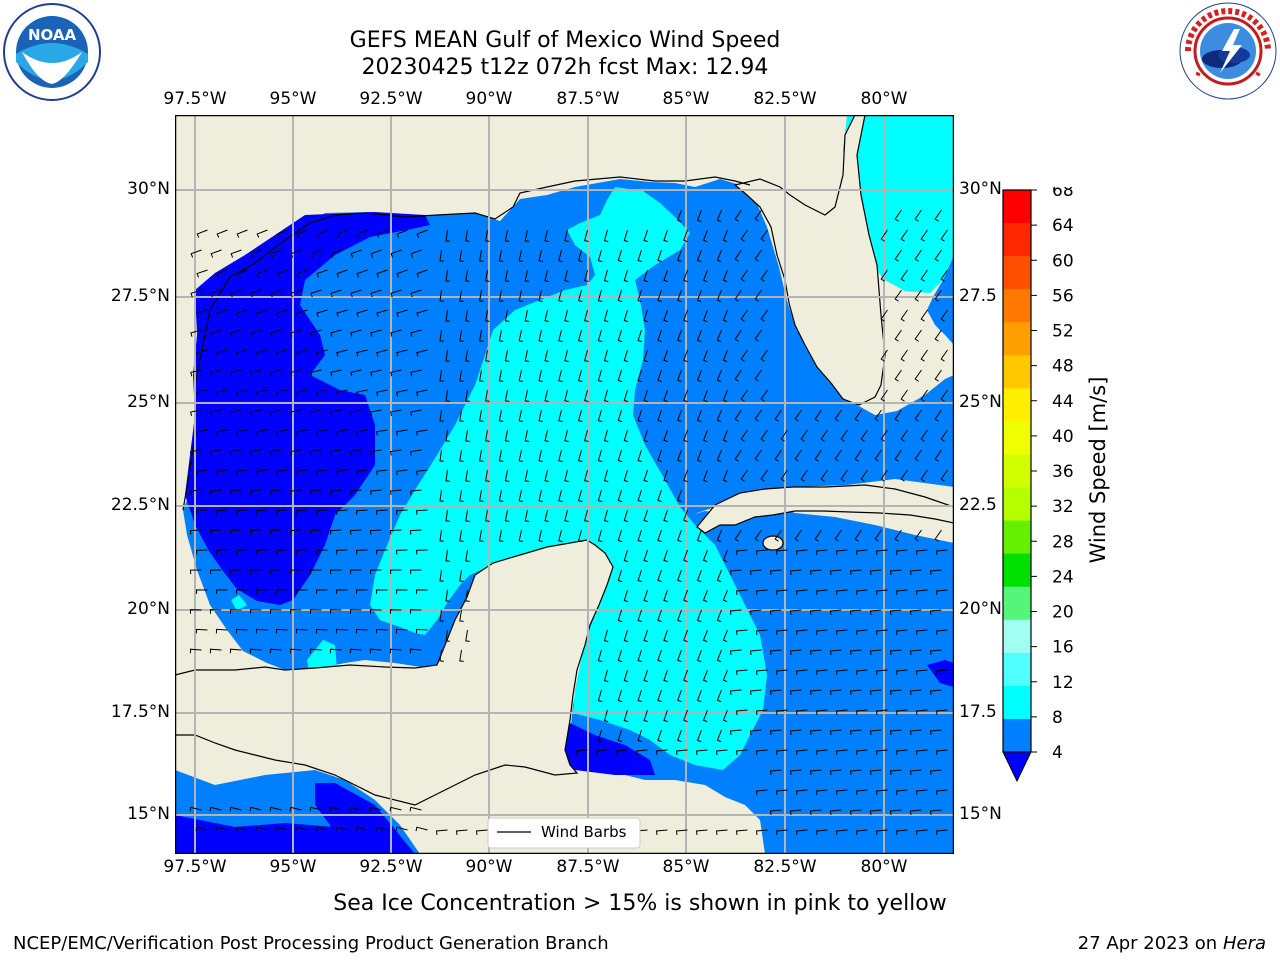 This screenshot has height=960, width=1280. What do you see at coordinates (565, 67) in the screenshot?
I see `map-subtitle: 20230425 t12z 072h fcst Max: 12.94` at bounding box center [565, 67].